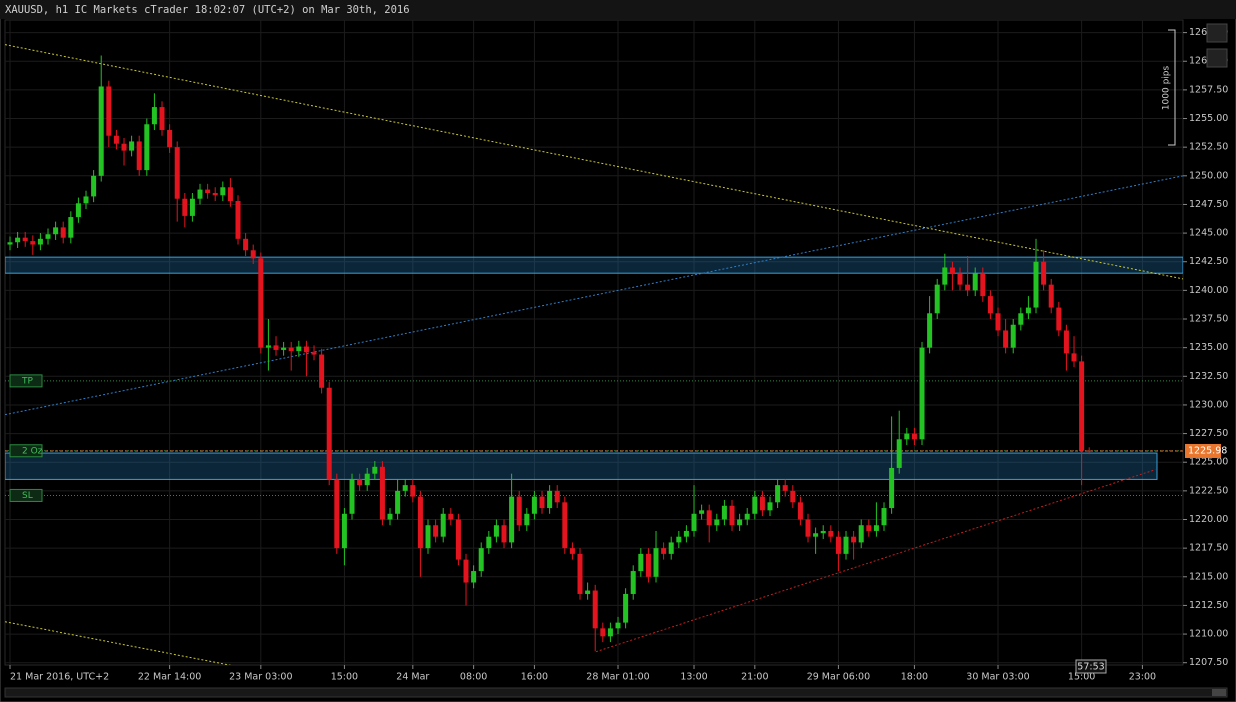  Describe the element at coordinates (1208, 347) in the screenshot. I see `y-tick-label: 1235.00` at that location.